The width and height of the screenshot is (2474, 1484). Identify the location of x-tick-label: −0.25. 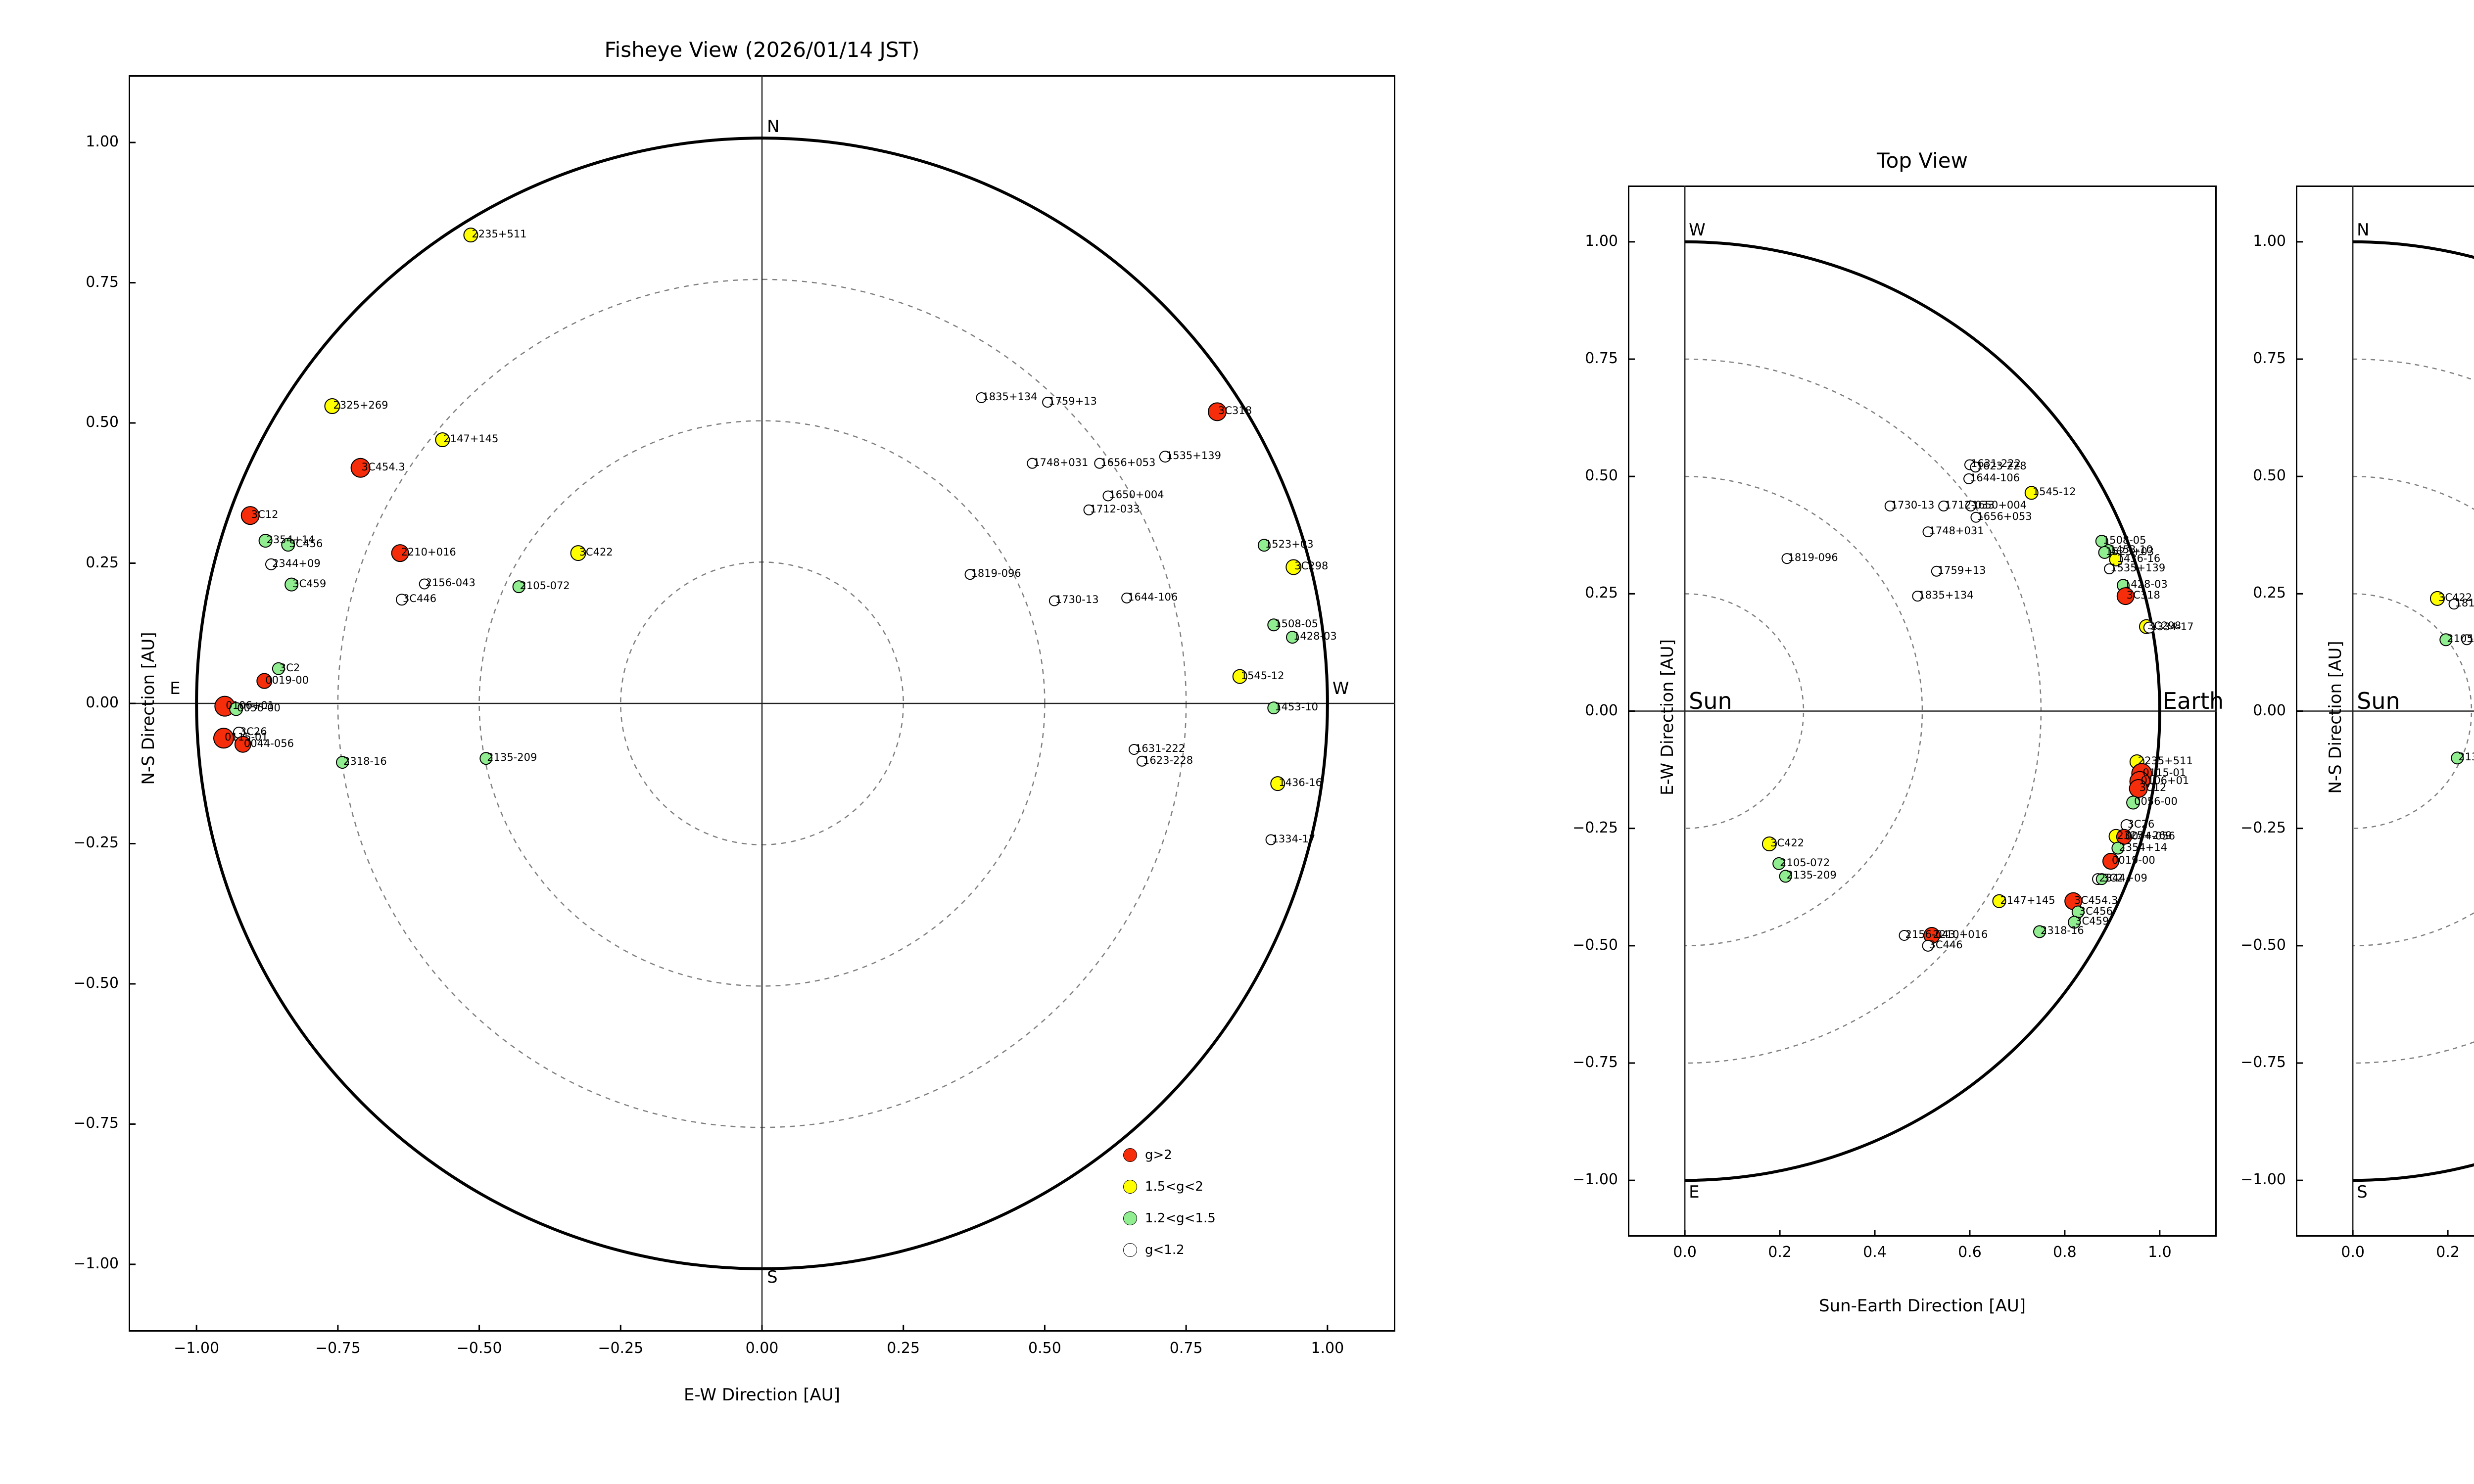
(621, 1348).